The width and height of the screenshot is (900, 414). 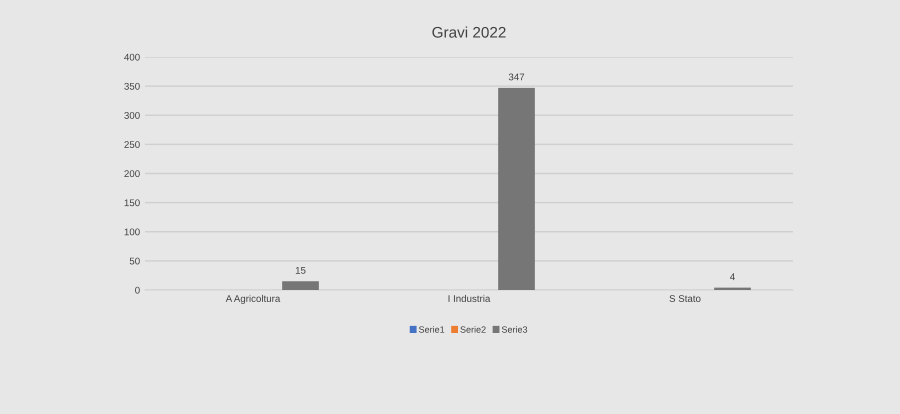 I want to click on legend-label: Serie1, so click(x=431, y=329).